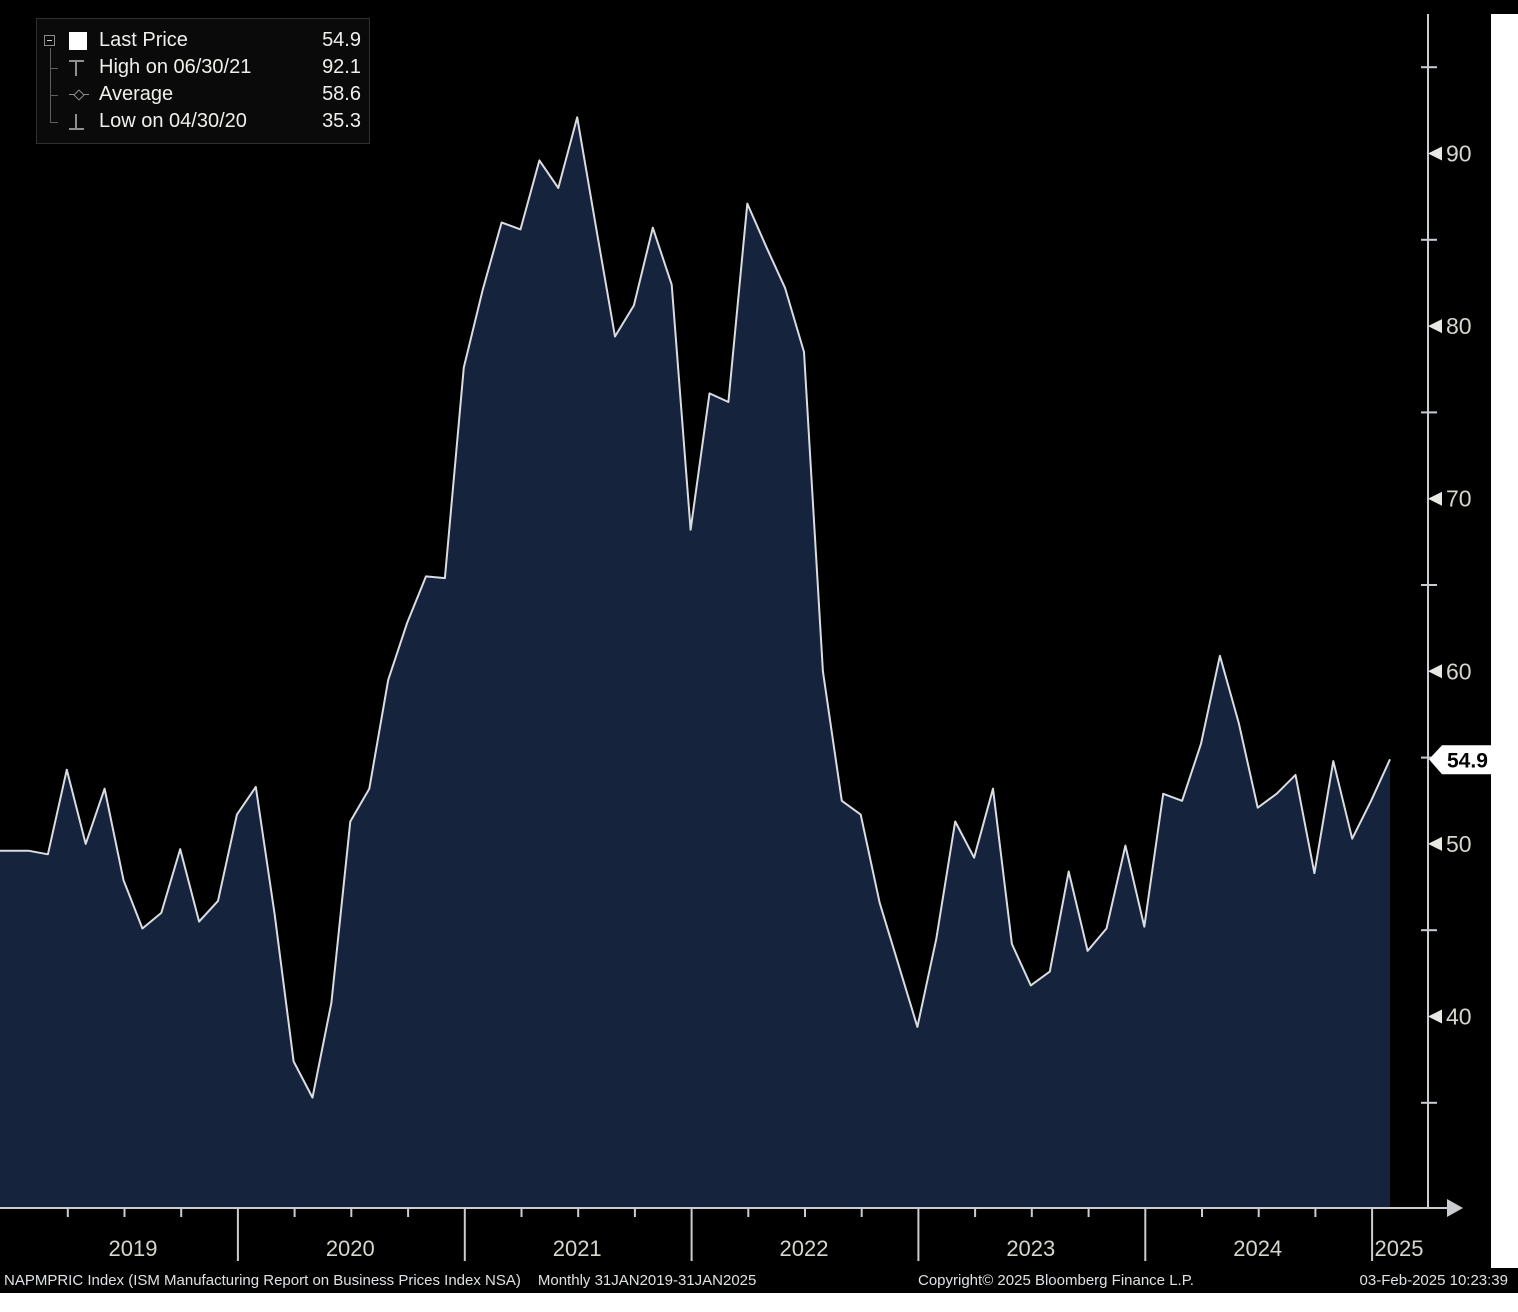  I want to click on legend-row-low: Low on 04/30/20 35.3, so click(202, 121).